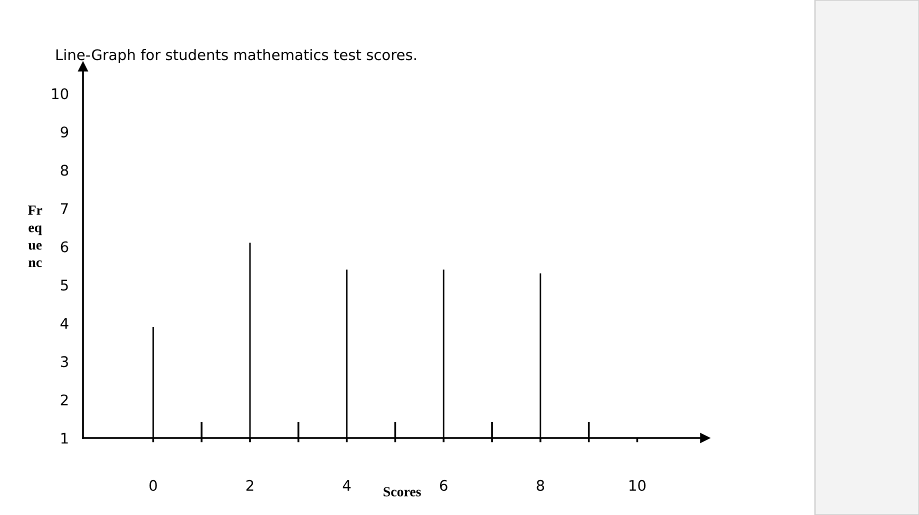  I want to click on y-tick-label: 2, so click(64, 400).